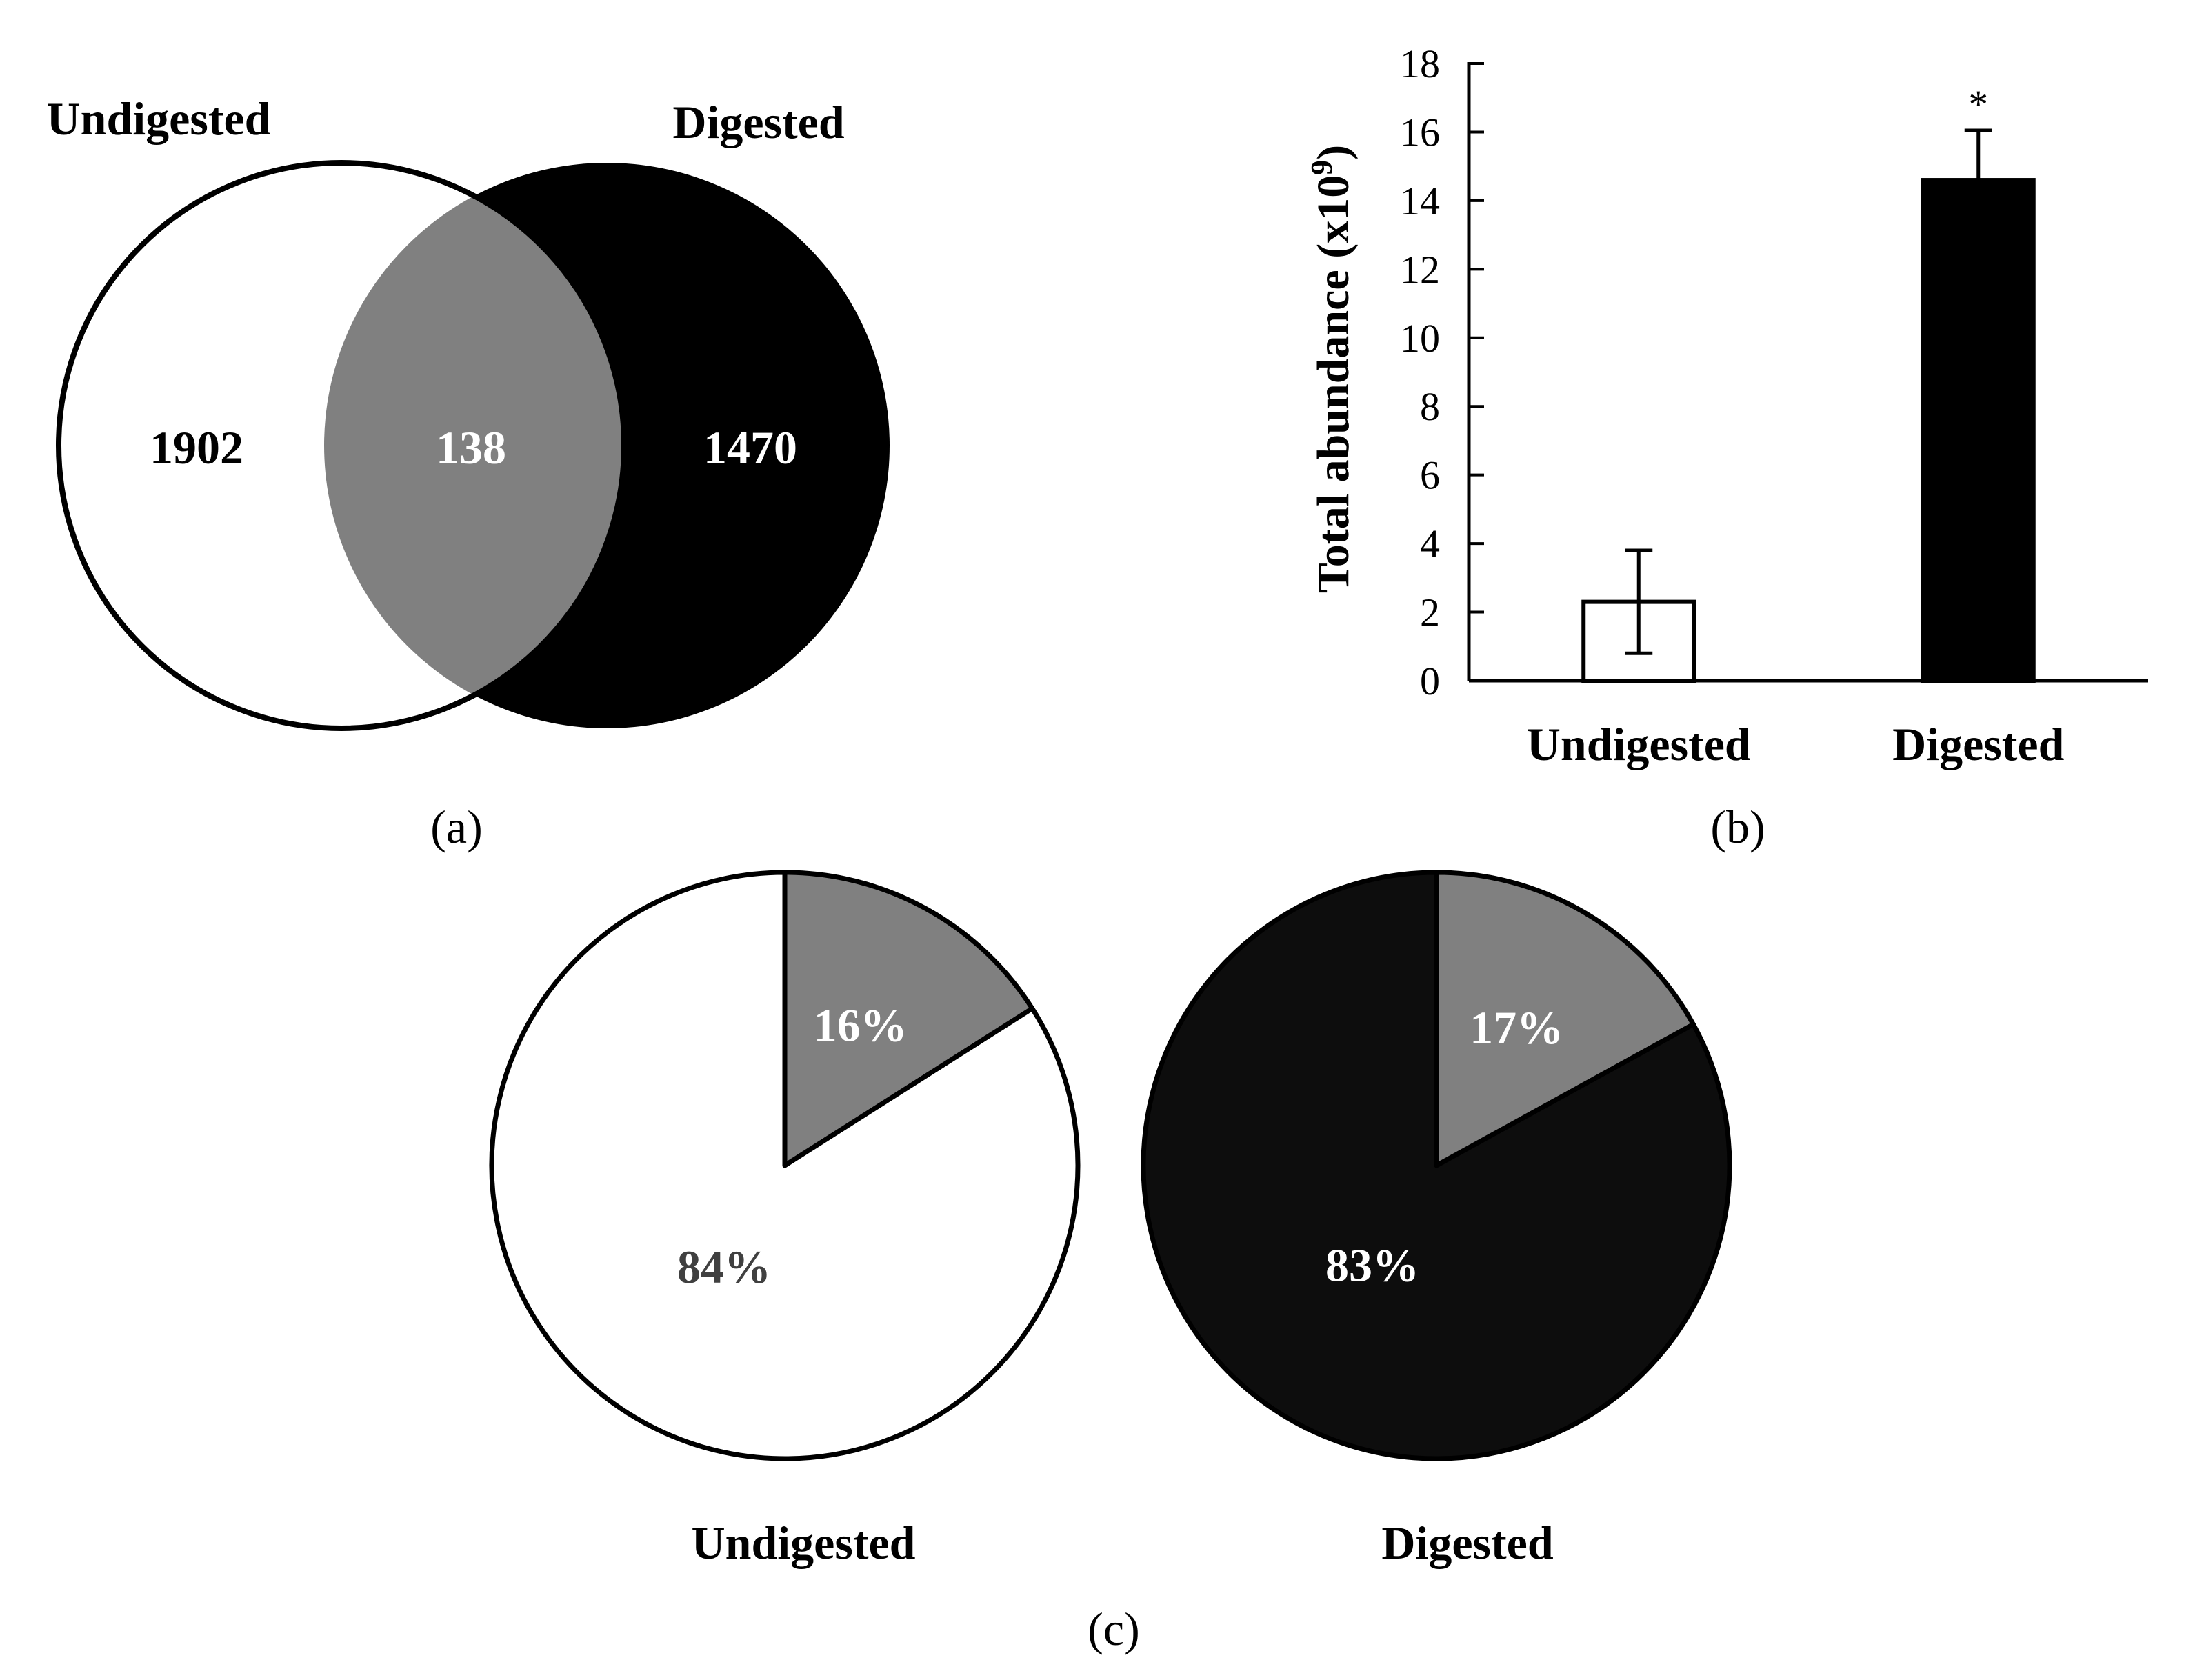 This screenshot has height=1680, width=2193. Describe the element at coordinates (456, 827) in the screenshot. I see `panel-tag-a: (a)` at that location.